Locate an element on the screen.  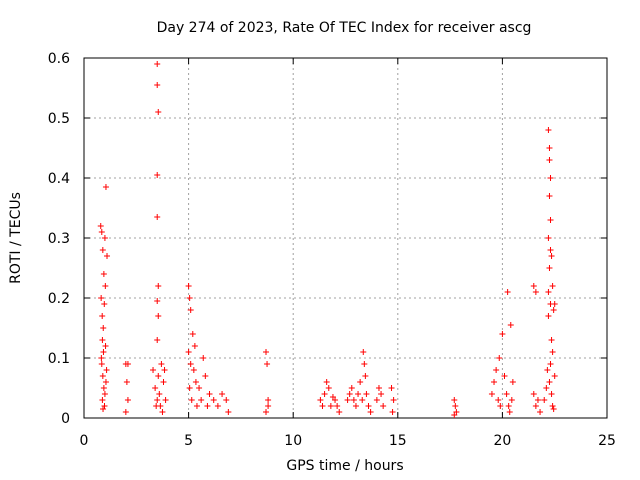
y-tick-label: 0.1 is located at coordinates (59, 359).